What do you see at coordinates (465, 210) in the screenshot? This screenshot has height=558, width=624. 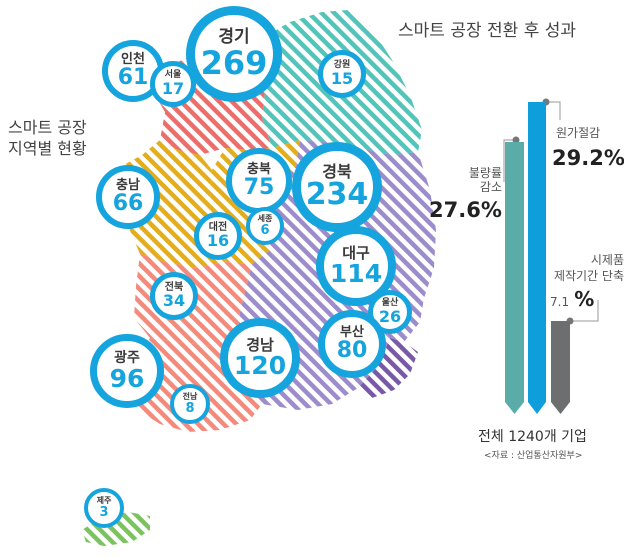 I see `defect-value: 27.6%` at bounding box center [465, 210].